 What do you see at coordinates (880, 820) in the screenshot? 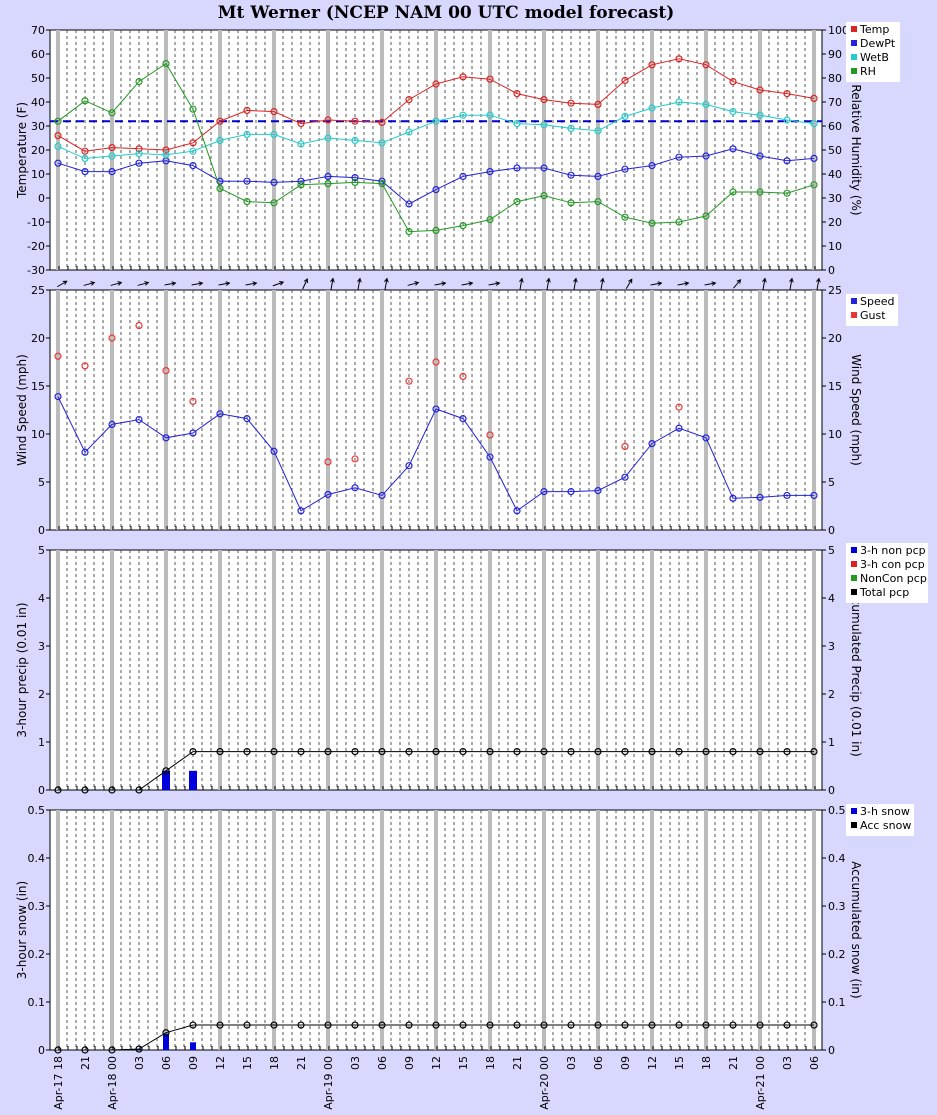
I see `legend-box` at bounding box center [880, 820].